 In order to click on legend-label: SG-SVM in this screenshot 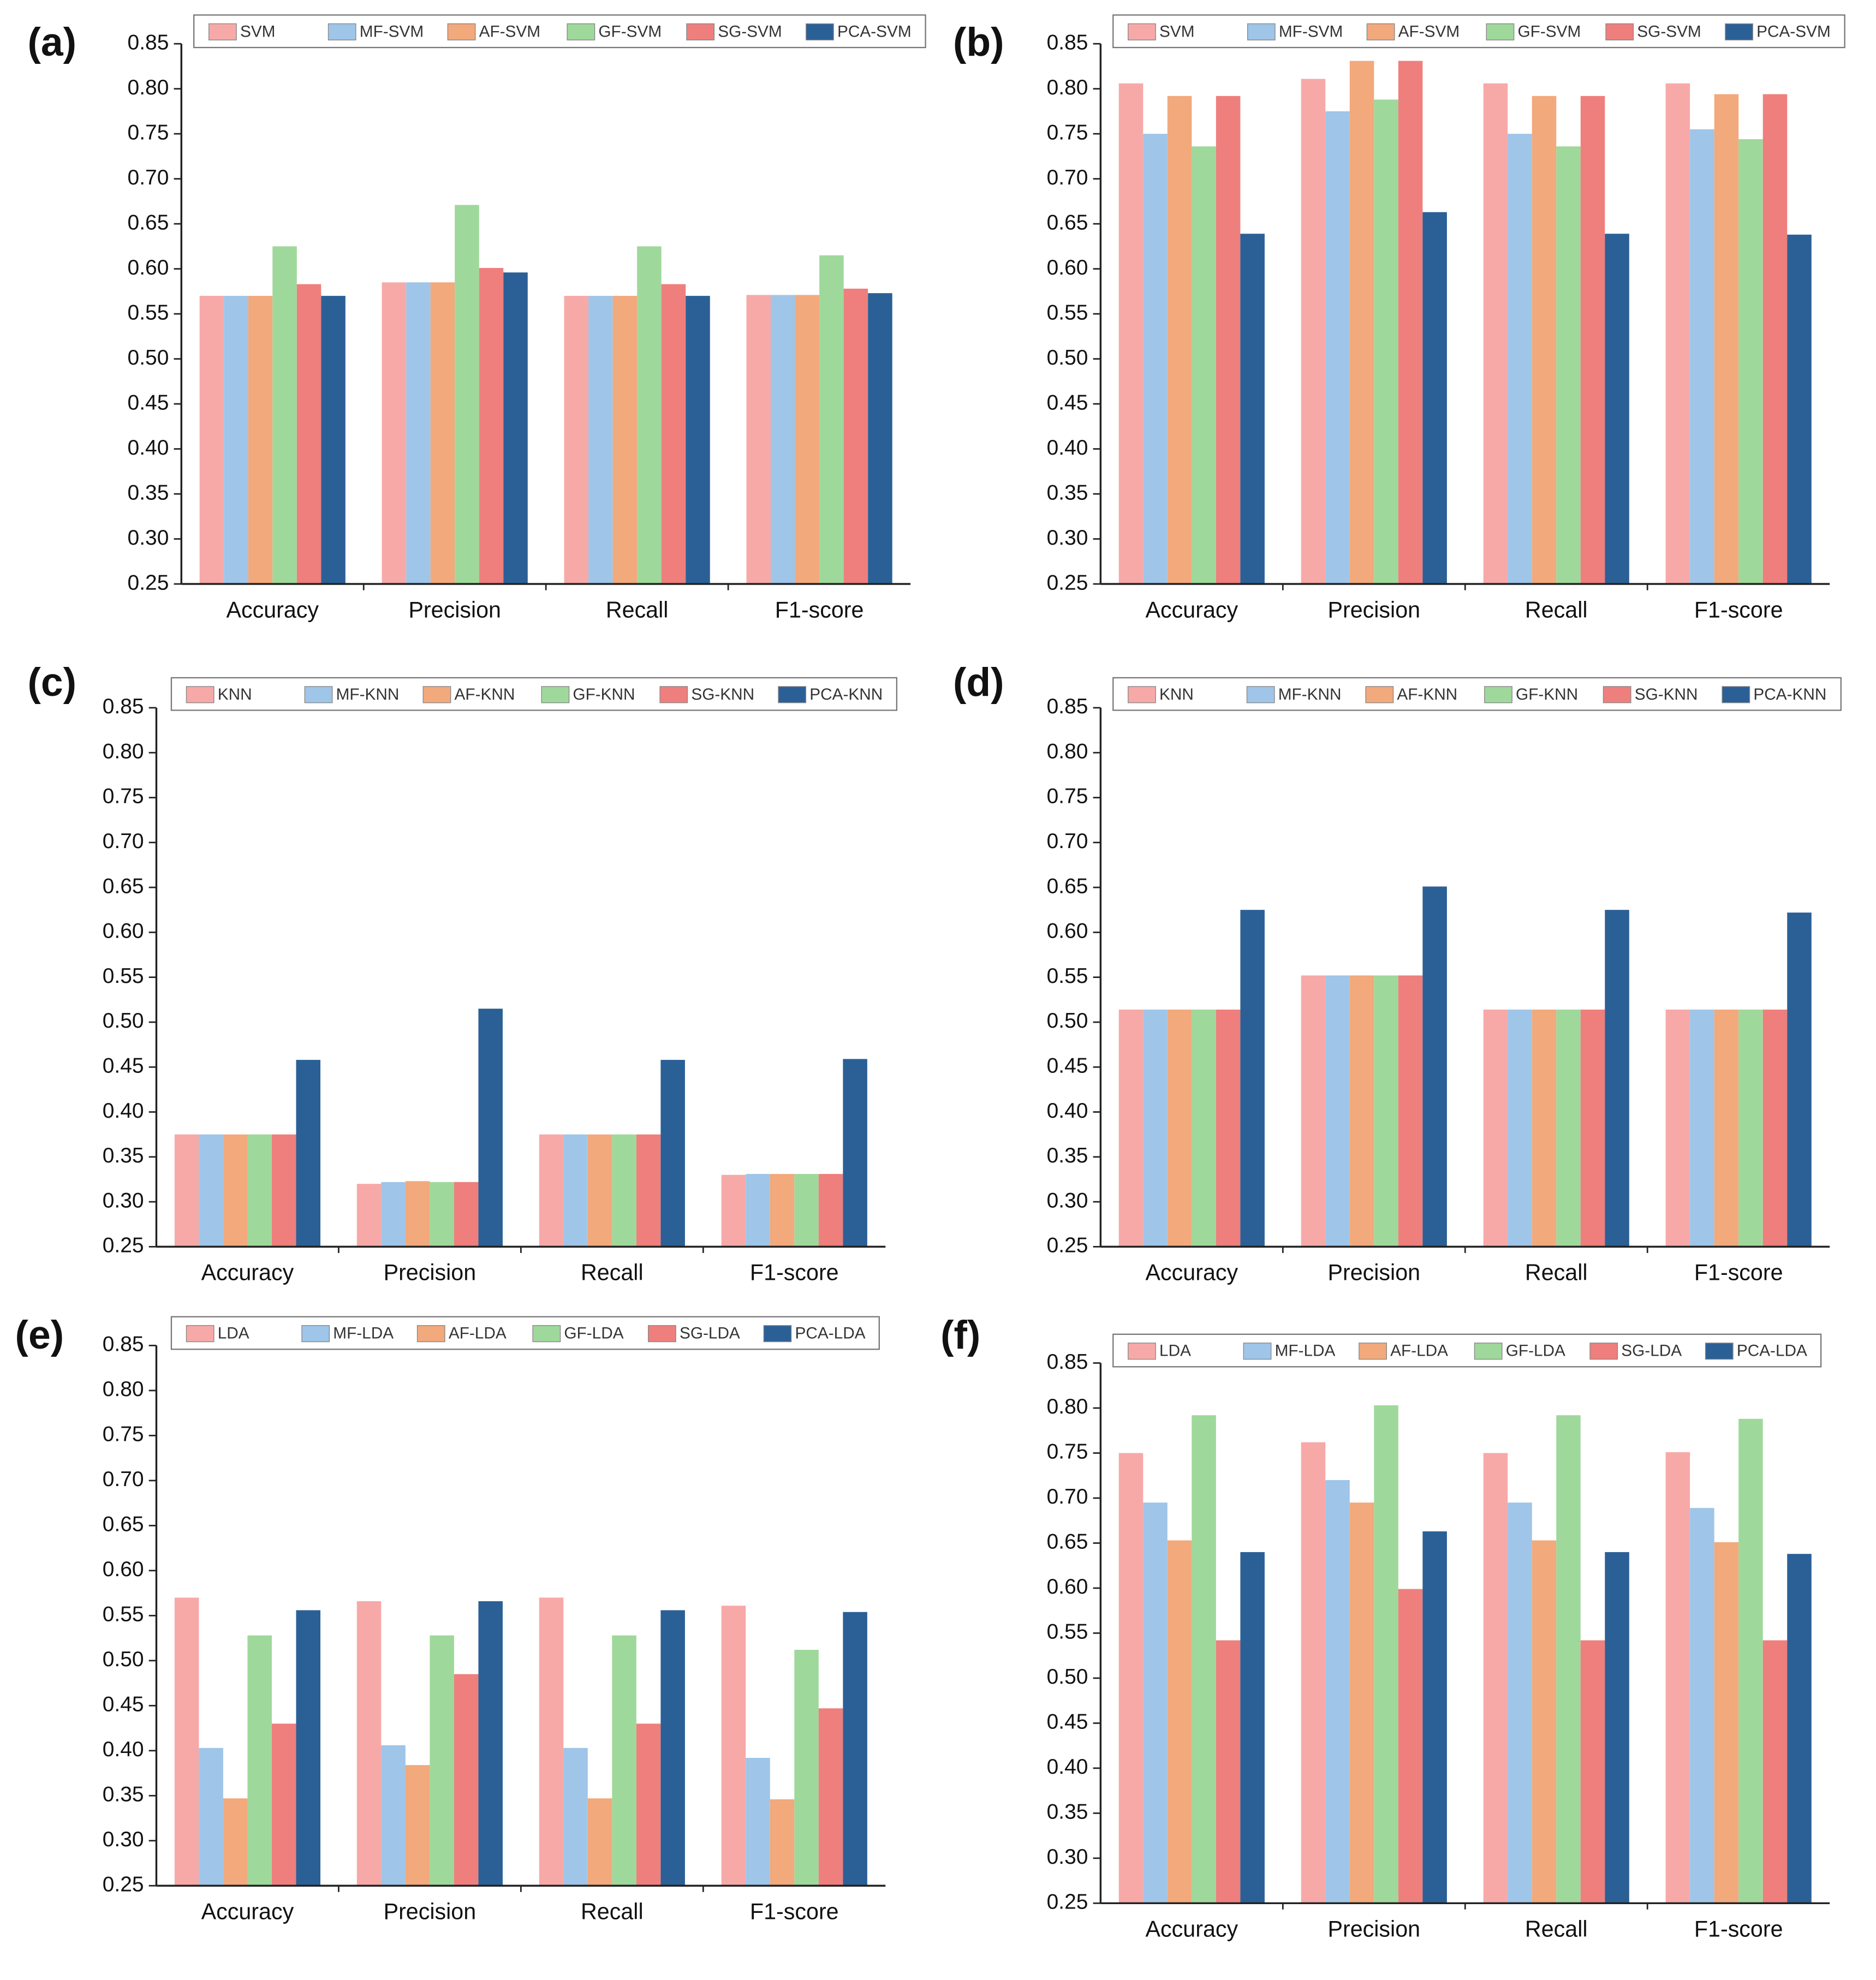, I will do `click(1669, 31)`.